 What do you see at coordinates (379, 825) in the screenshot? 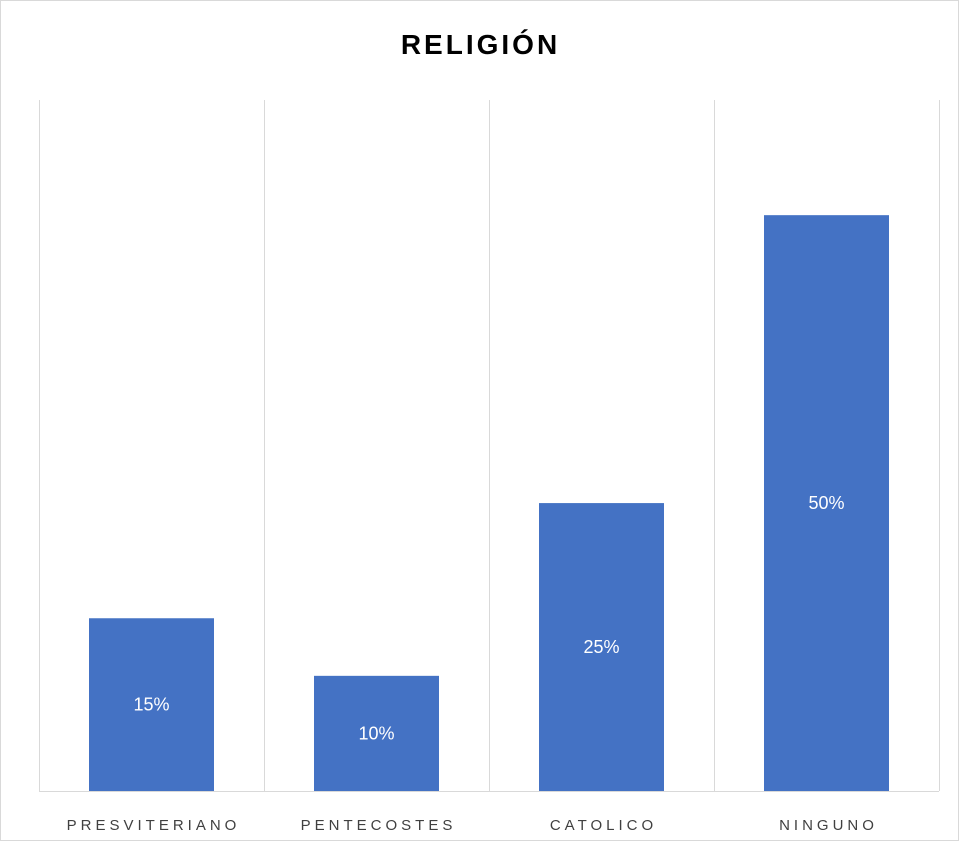
I see `category-label-pentecostes: PENTECOSTES` at bounding box center [379, 825].